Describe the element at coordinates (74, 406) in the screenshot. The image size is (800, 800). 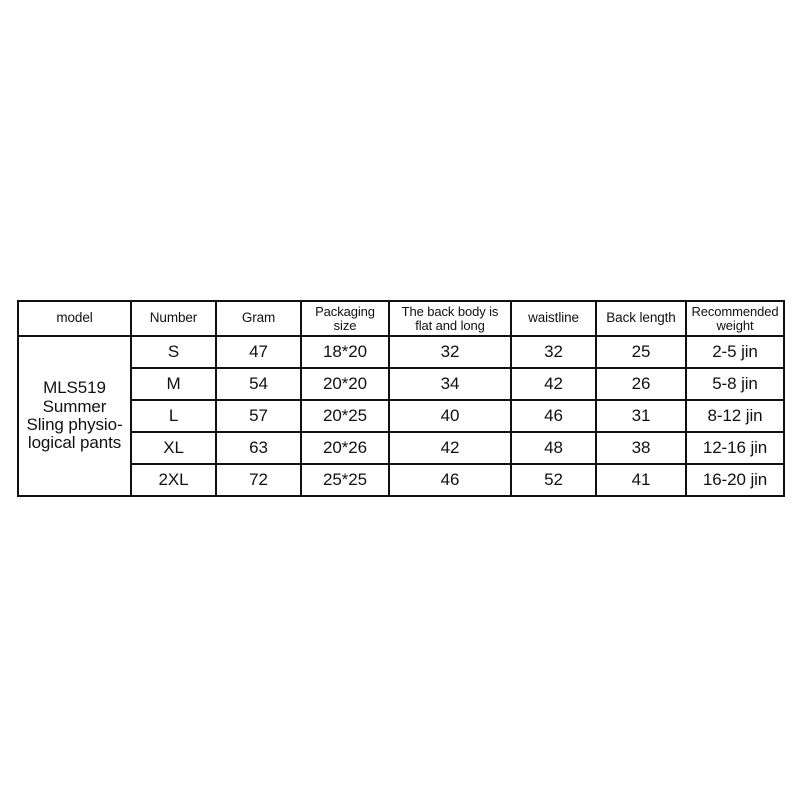
I see `model-line-2: Summer` at that location.